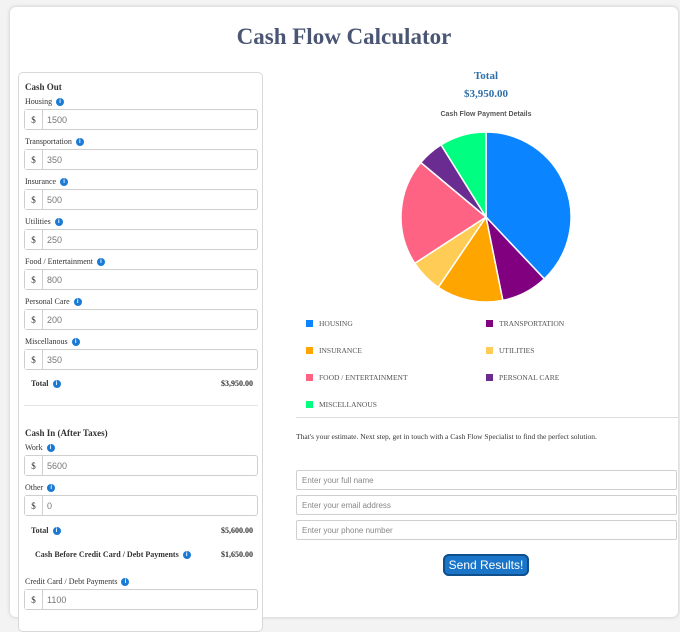 This screenshot has width=680, height=632. Describe the element at coordinates (528, 205) in the screenshot. I see `pie-slice-housing` at that location.